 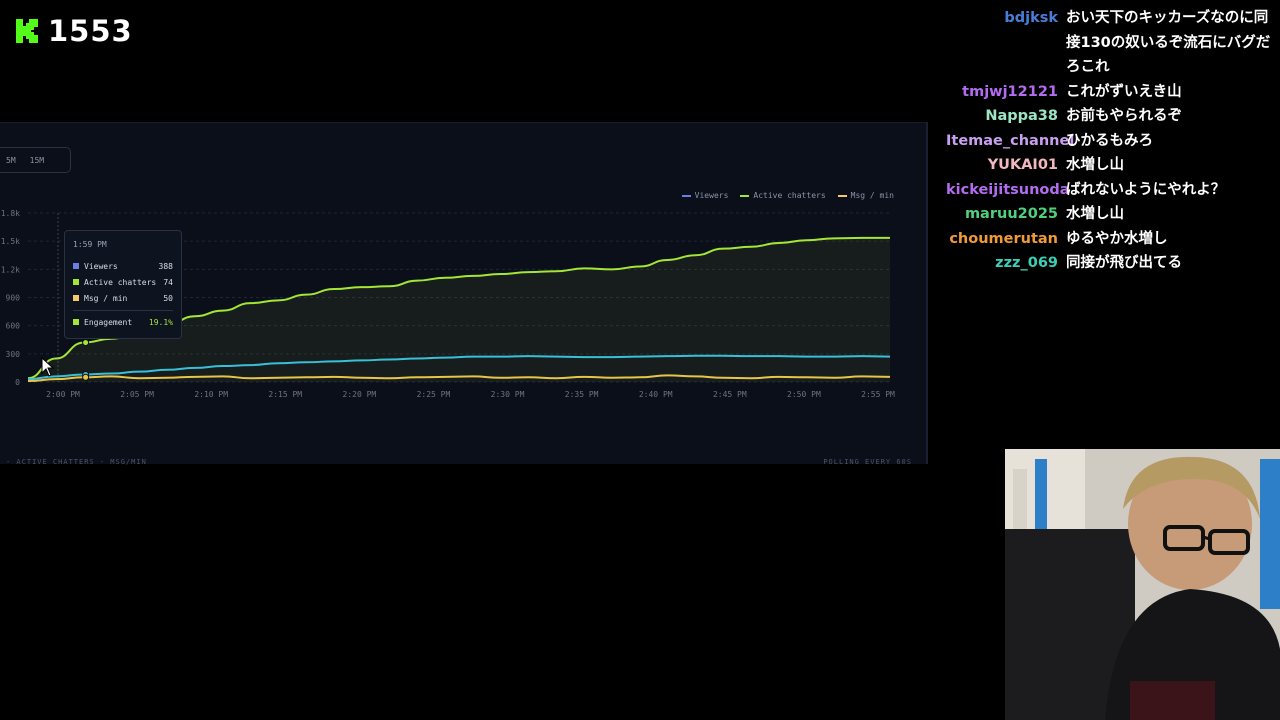 I want to click on x-tick-label: 2:25 PM, so click(x=434, y=394).